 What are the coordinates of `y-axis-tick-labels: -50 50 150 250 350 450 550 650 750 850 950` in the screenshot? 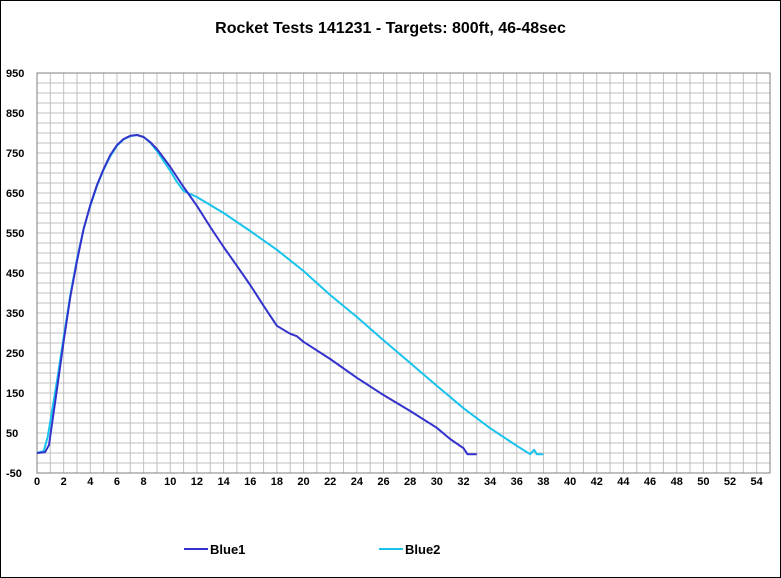 It's located at (15, 274).